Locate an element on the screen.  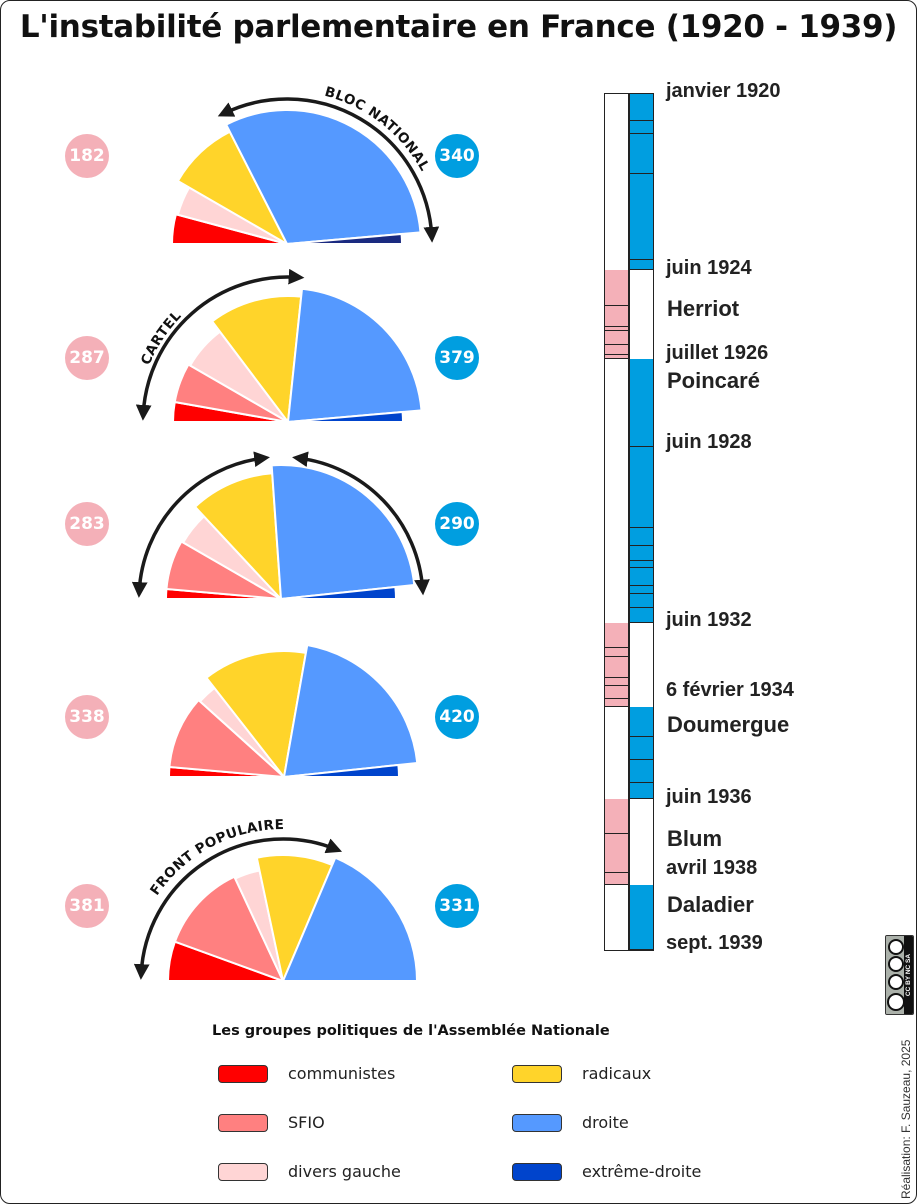
left-seat-total-badge: 338 is located at coordinates (87, 717).